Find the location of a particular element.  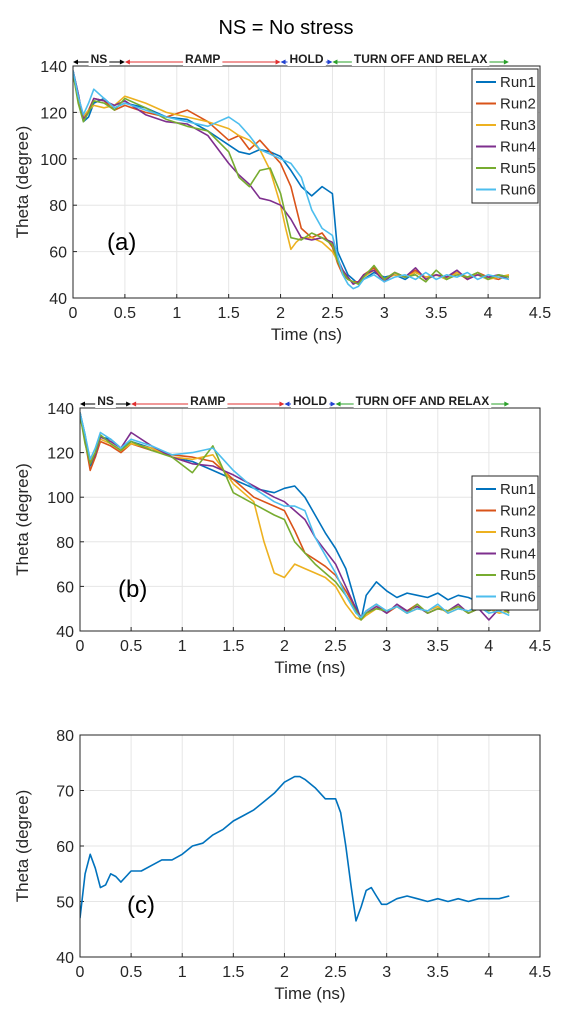

y-tick-label: 70 is located at coordinates (65, 792).